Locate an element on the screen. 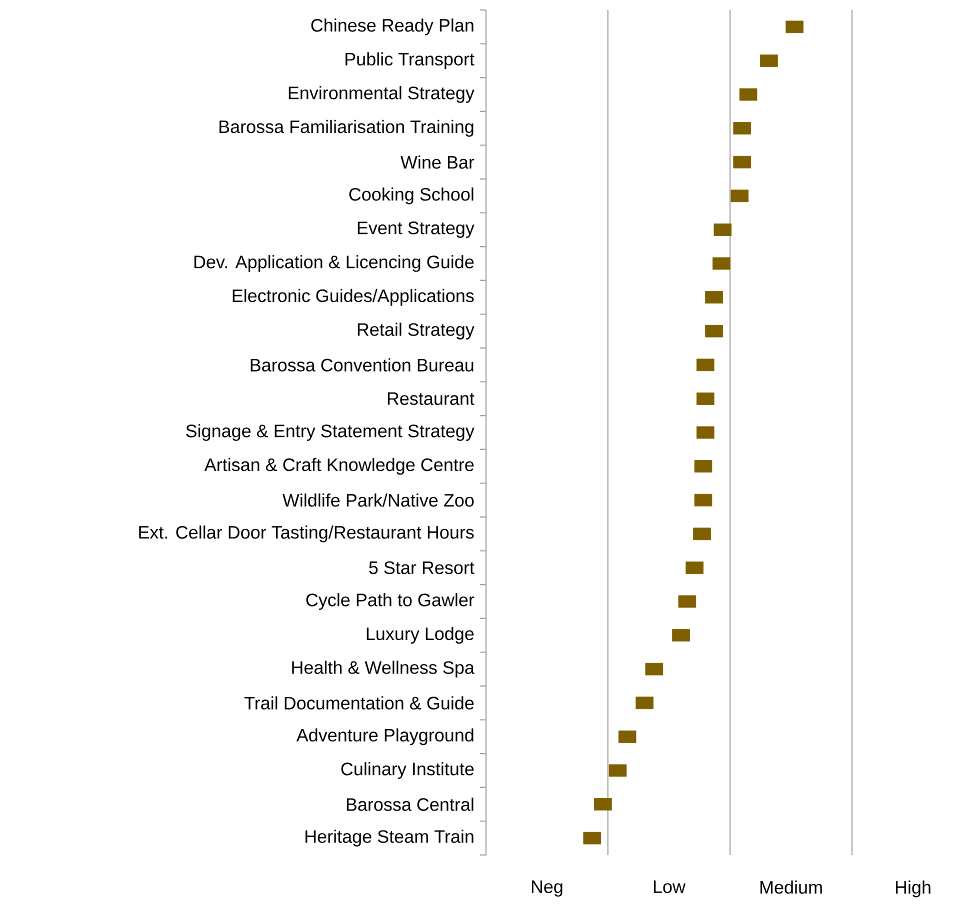 The width and height of the screenshot is (977, 910). y-tick-label: Culinary Institute is located at coordinates (407, 770).